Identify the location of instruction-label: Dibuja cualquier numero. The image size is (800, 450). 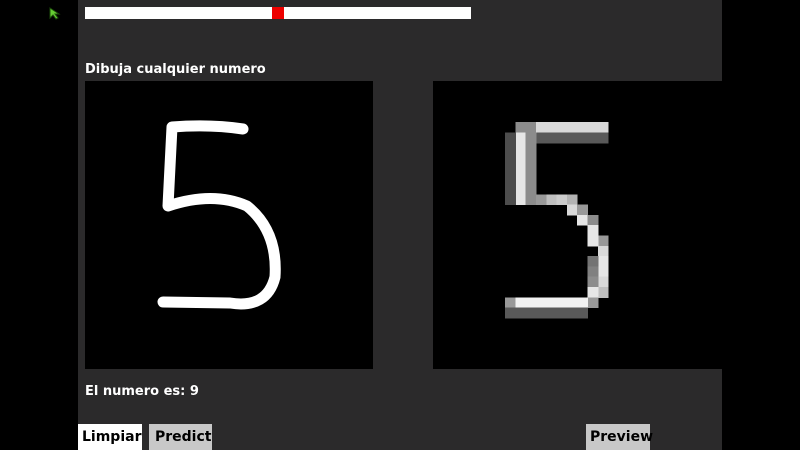
(175, 69).